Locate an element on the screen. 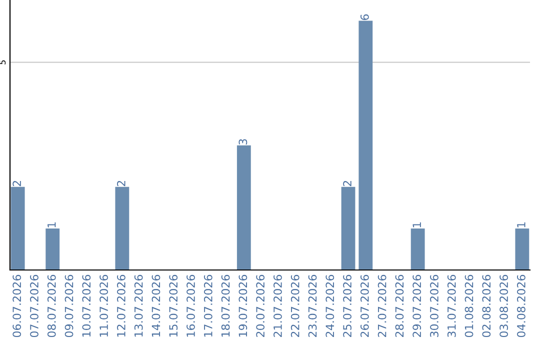 This screenshot has width=540, height=340. x-tick-label: 19.07.2026 is located at coordinates (243, 305).